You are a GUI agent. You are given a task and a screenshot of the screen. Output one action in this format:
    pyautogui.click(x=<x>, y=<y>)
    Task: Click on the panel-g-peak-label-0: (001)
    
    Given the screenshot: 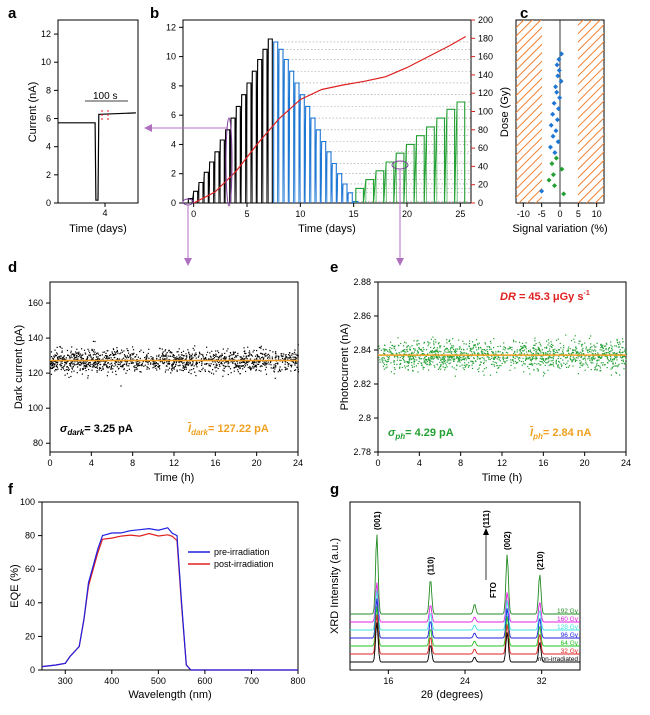 What is the action you would take?
    pyautogui.click(x=377, y=520)
    